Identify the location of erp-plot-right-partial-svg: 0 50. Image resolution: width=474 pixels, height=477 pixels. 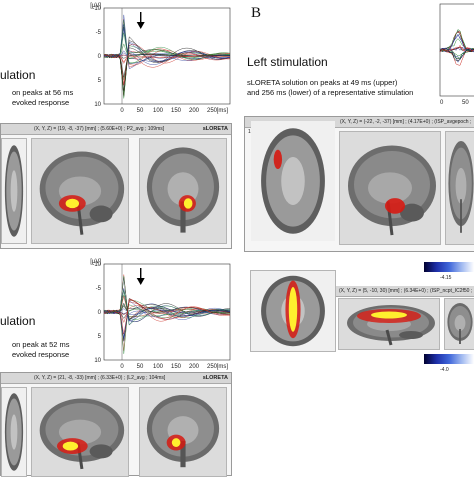
(456, 54).